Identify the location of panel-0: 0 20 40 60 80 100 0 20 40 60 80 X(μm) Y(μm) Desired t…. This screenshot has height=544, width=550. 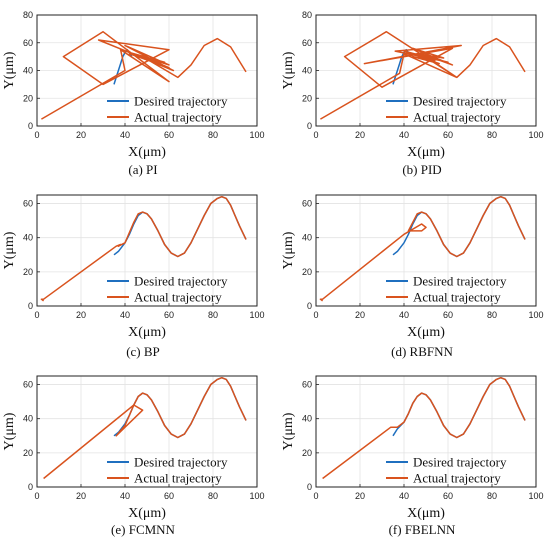
(133, 85).